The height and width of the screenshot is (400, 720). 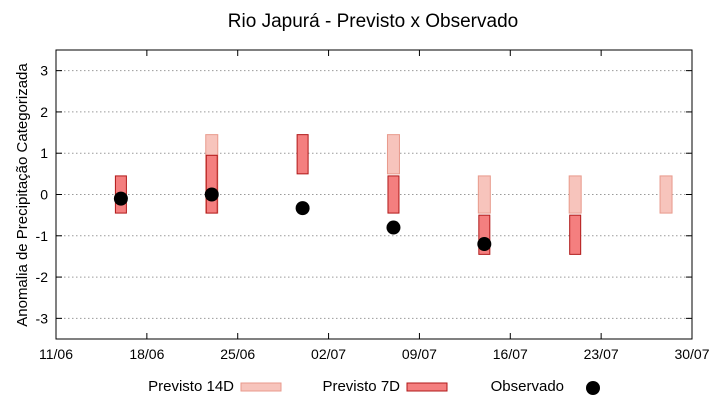 I want to click on legend-swatch-previsto-7d, so click(x=427, y=387).